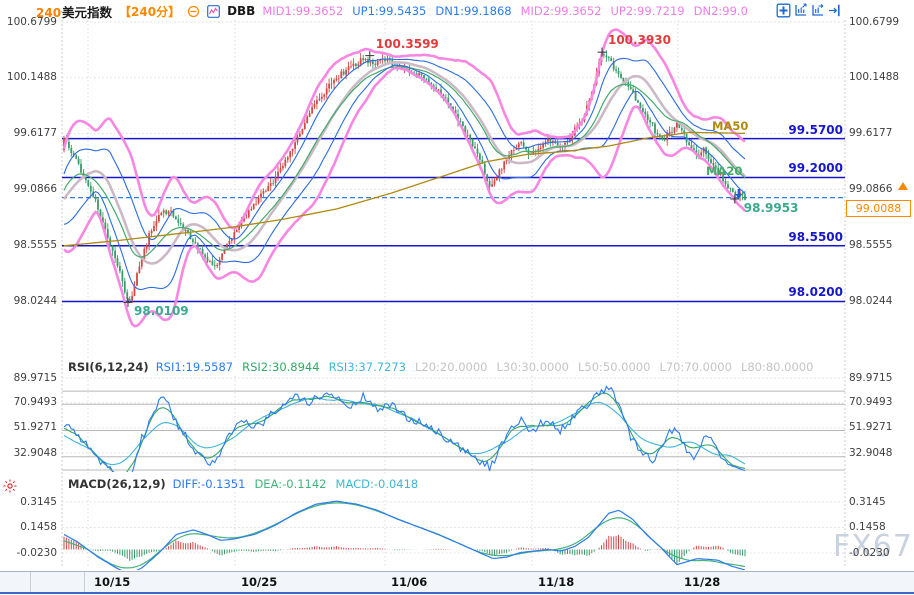 Image resolution: width=914 pixels, height=595 pixels. I want to click on indicator-value: DEA:-0.1142, so click(290, 484).